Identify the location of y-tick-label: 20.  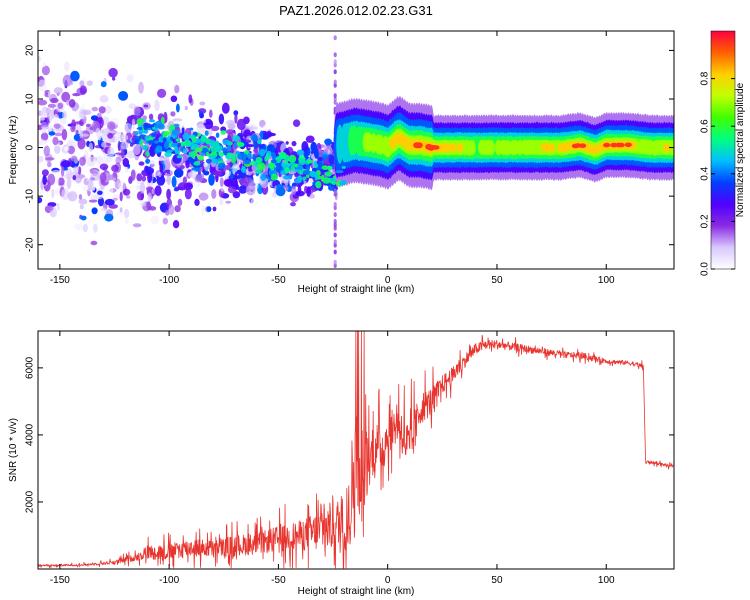
(30, 50).